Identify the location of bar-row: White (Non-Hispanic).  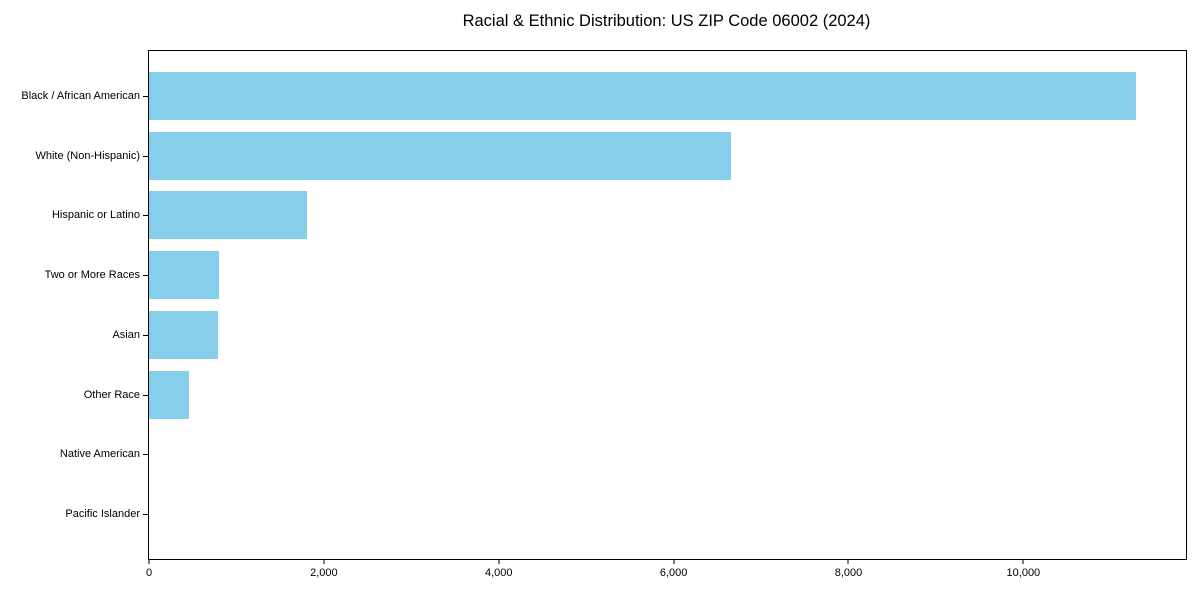
(610, 156).